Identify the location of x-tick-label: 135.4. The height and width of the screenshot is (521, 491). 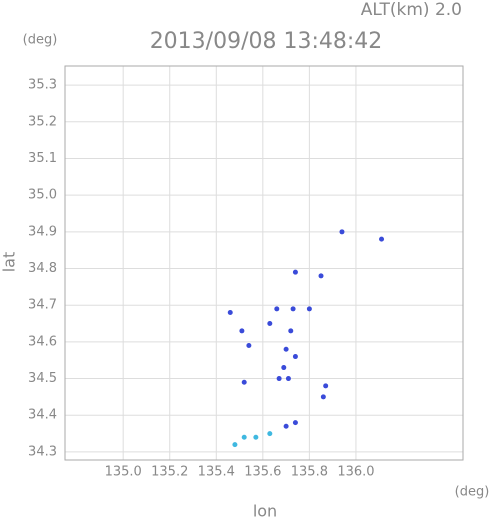
(216, 472).